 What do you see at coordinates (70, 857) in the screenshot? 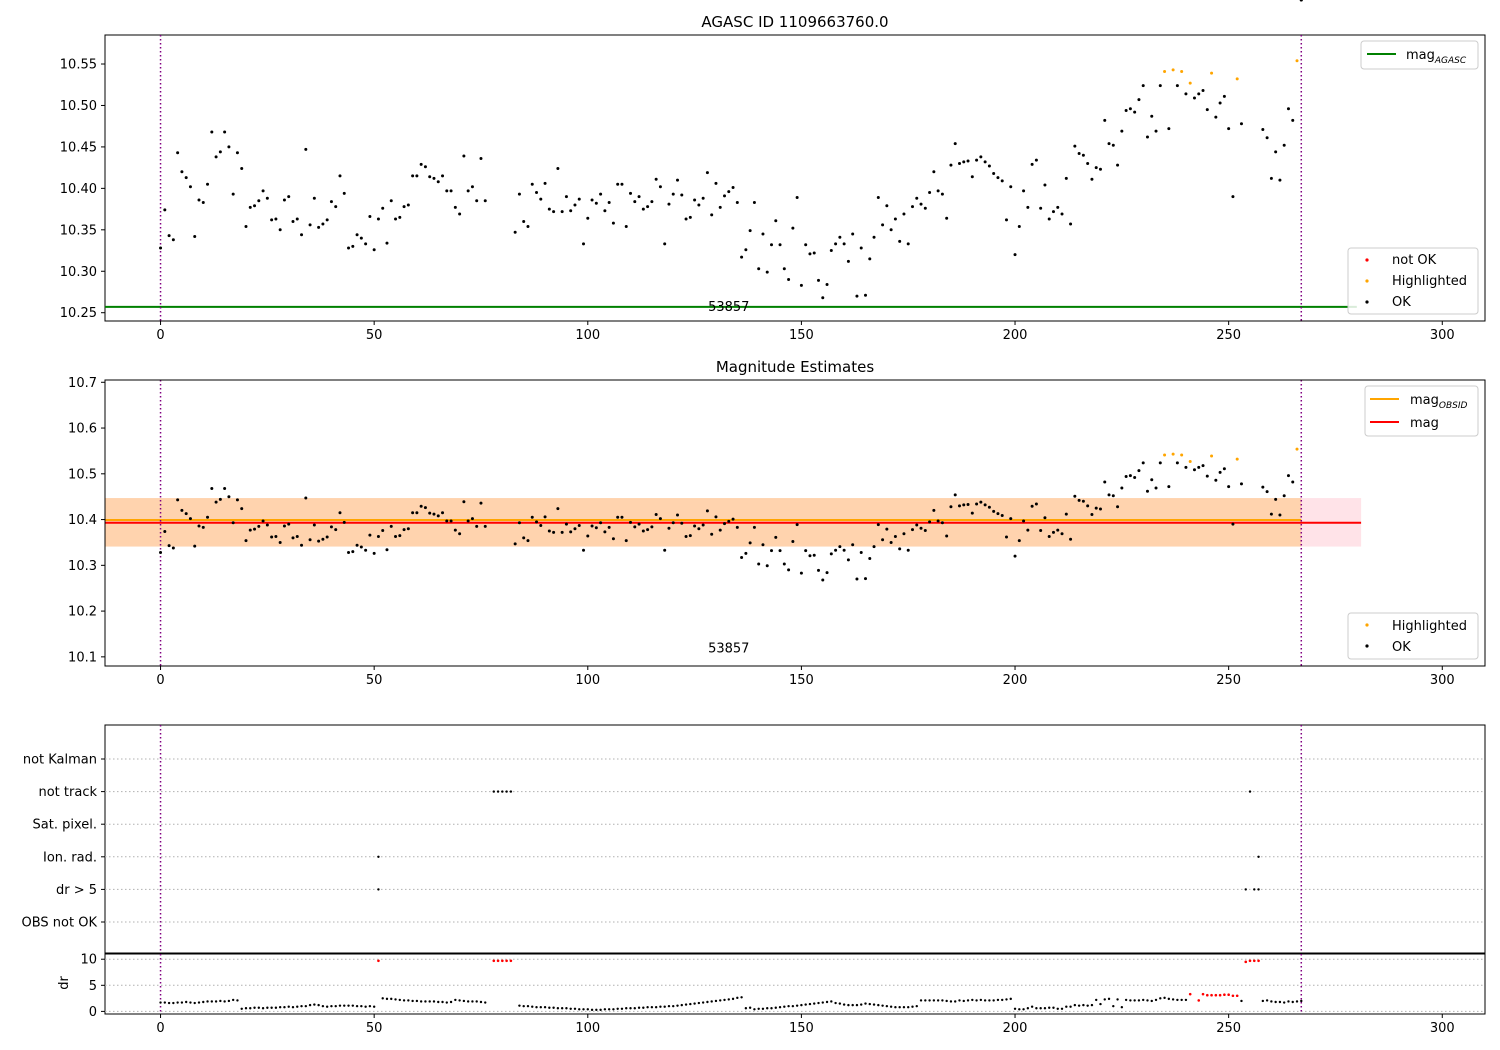
I see `flag-label: Ion. rad.` at bounding box center [70, 857].